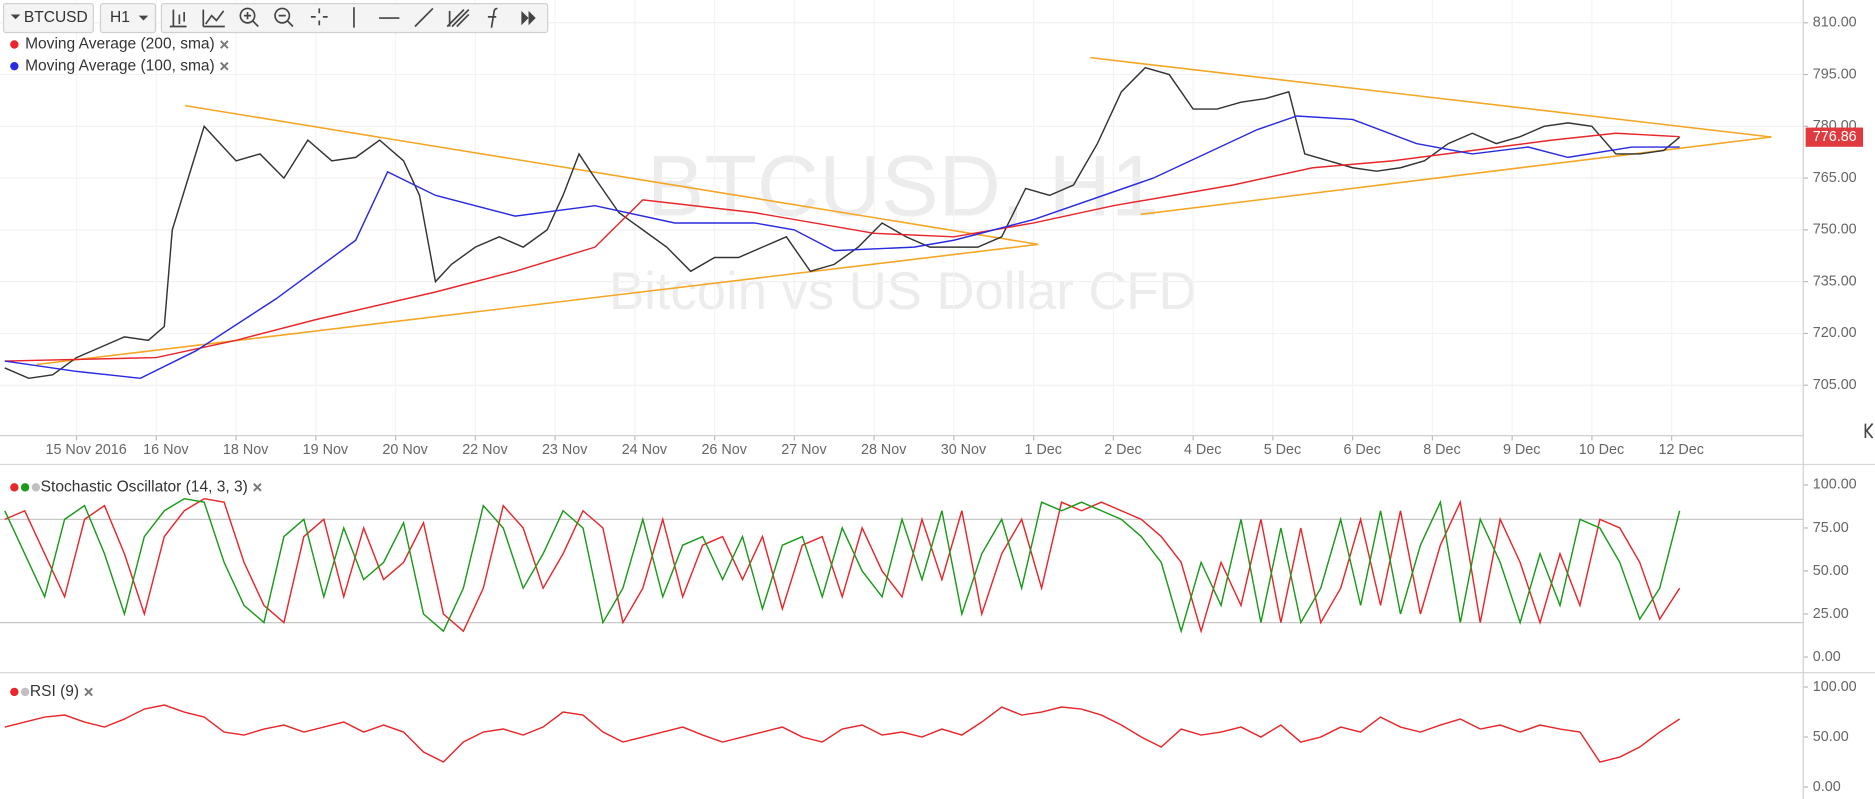 This screenshot has height=799, width=1875. Describe the element at coordinates (424, 17) in the screenshot. I see `trend-line-icon` at that location.